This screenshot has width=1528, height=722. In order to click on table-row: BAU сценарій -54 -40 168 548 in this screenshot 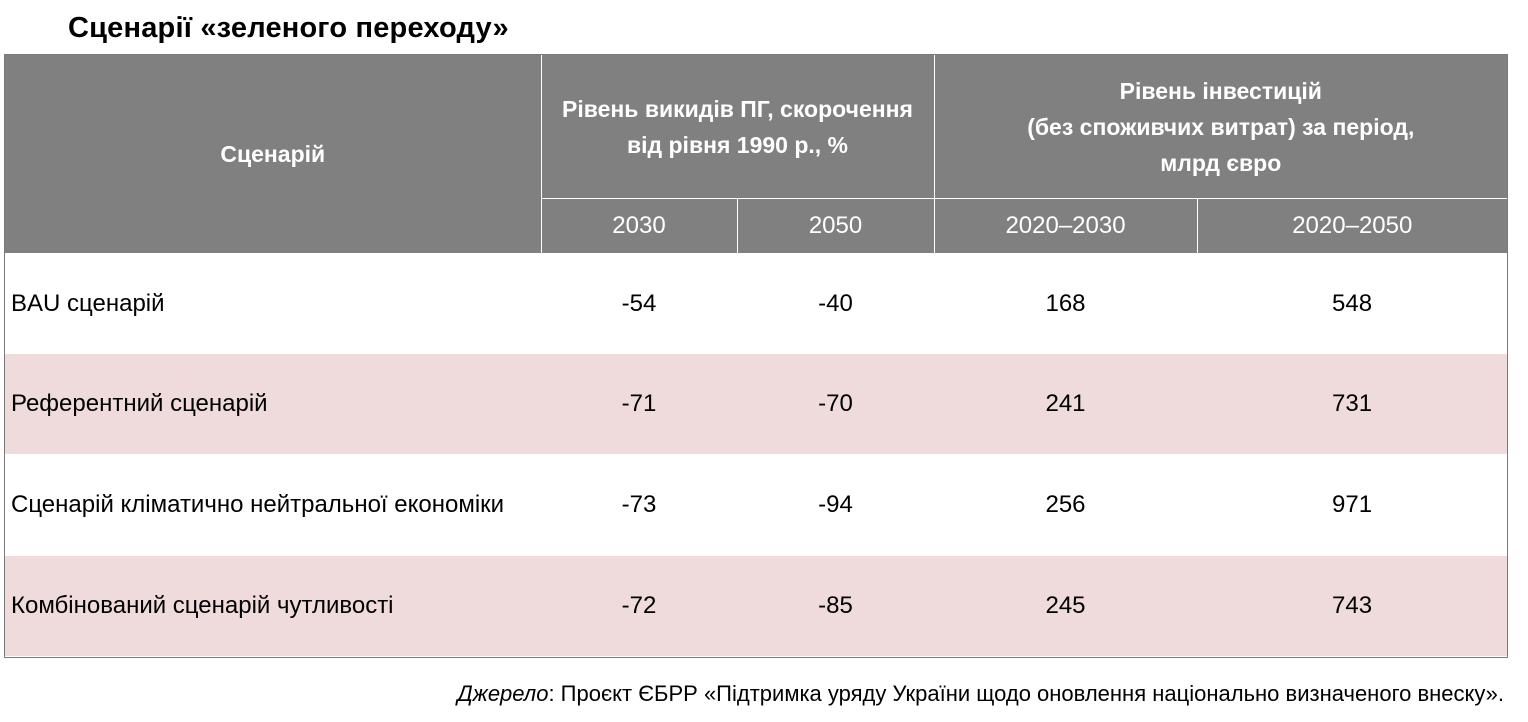, I will do `click(756, 303)`.